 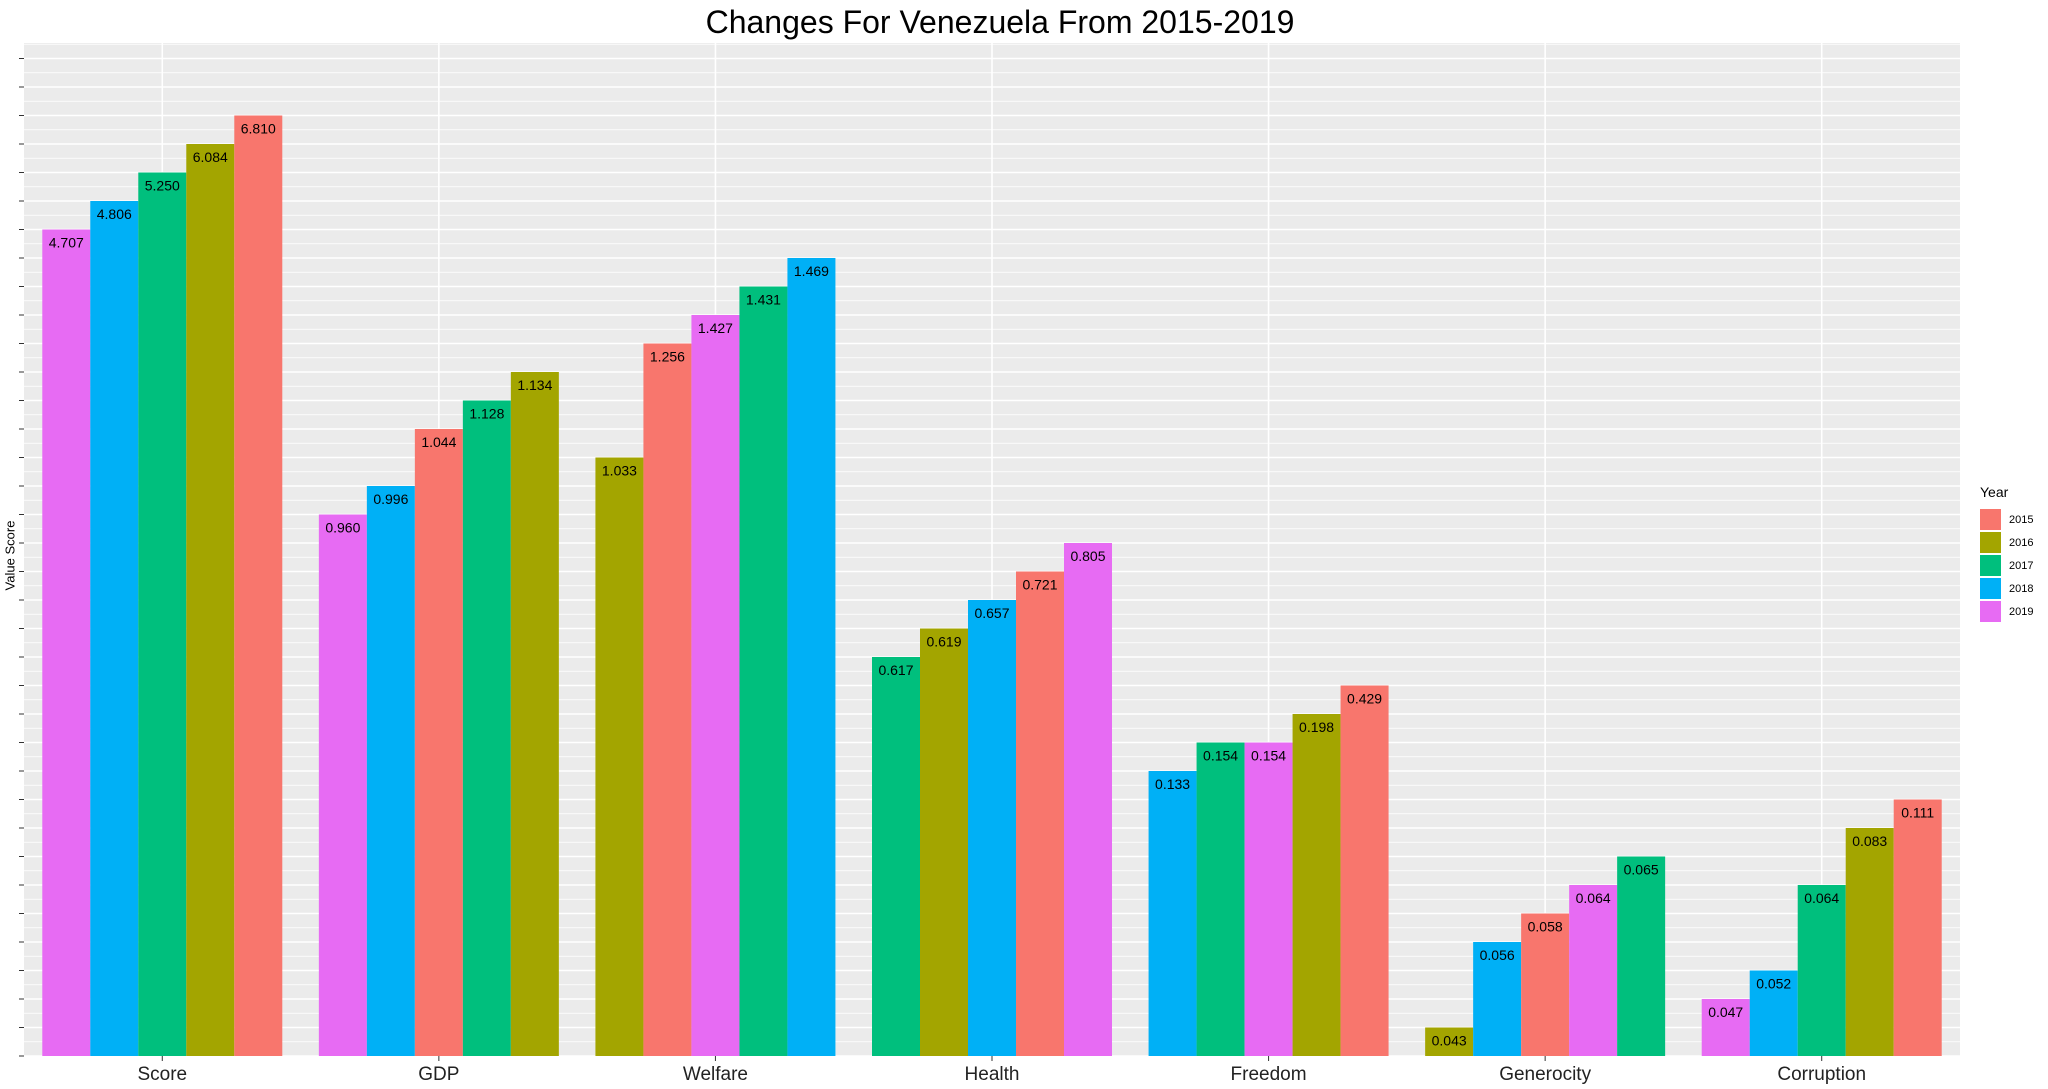 What do you see at coordinates (534, 385) in the screenshot?
I see `bar-value-label: 1.134` at bounding box center [534, 385].